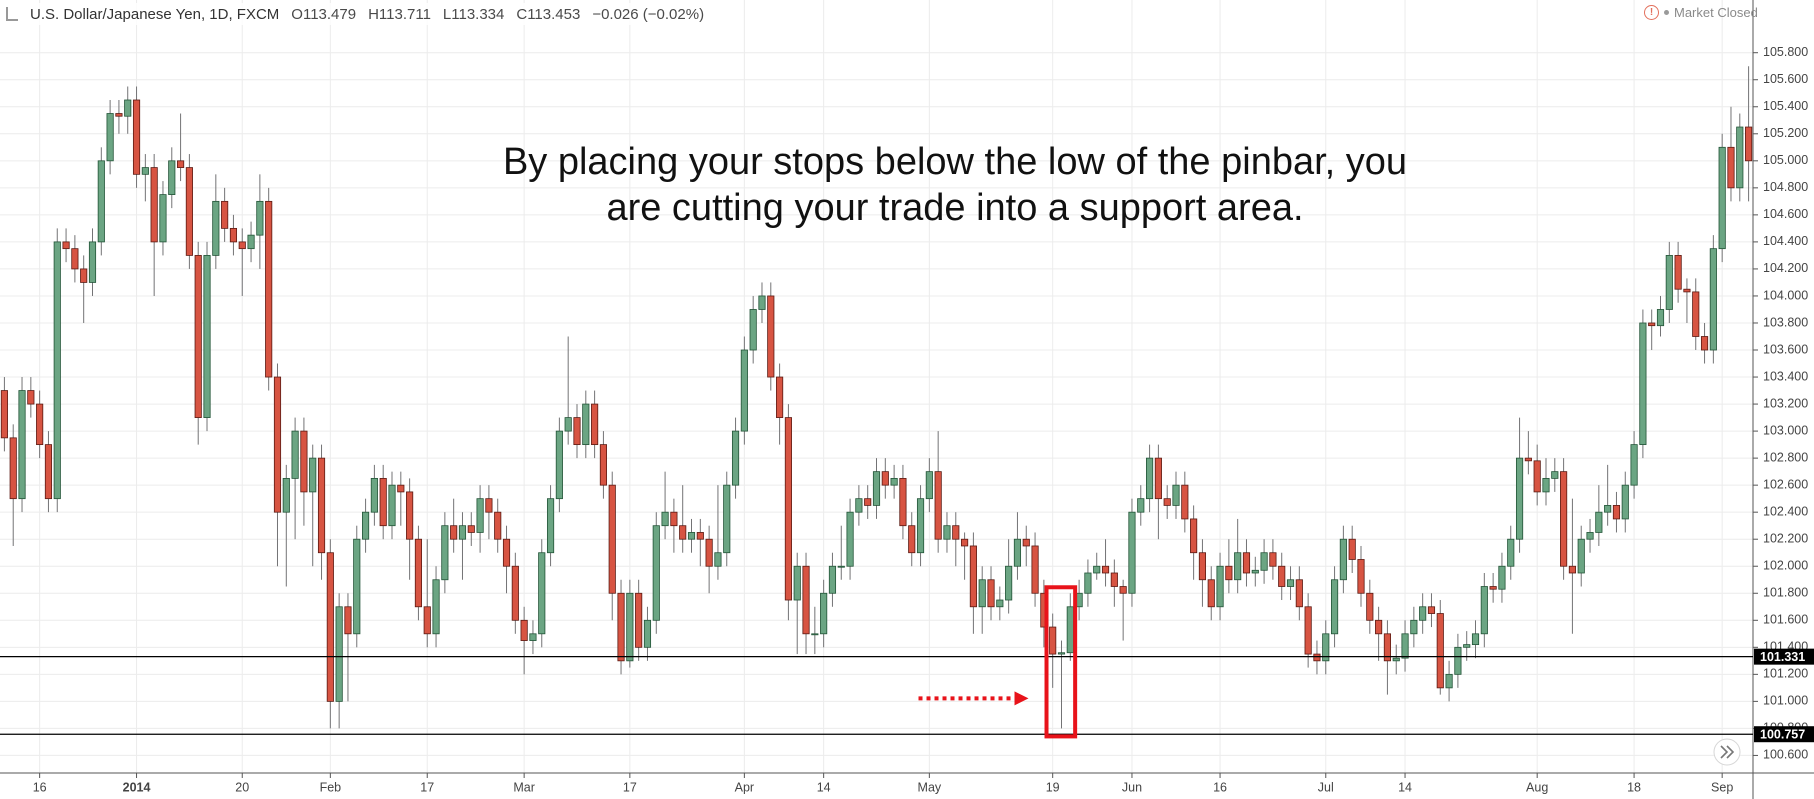 The width and height of the screenshot is (1814, 799). What do you see at coordinates (1784, 734) in the screenshot?
I see `price-label-box` at bounding box center [1784, 734].